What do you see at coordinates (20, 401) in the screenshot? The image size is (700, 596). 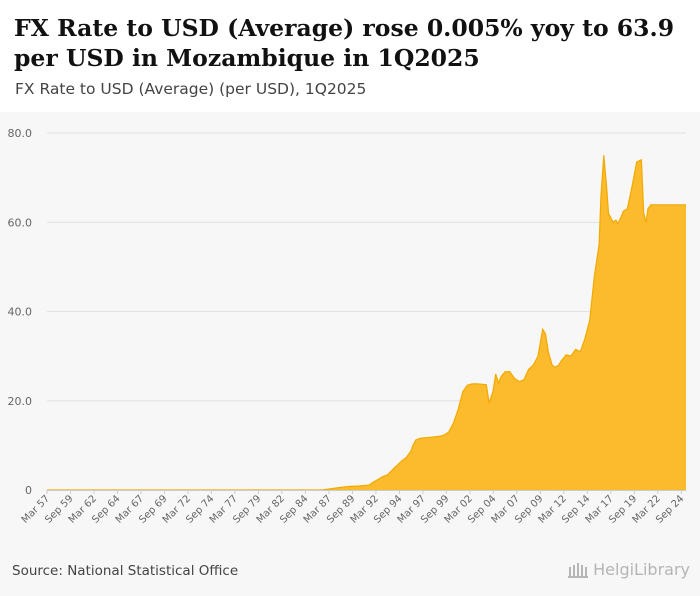 I see `y-tick-label: 20.0` at bounding box center [20, 401].